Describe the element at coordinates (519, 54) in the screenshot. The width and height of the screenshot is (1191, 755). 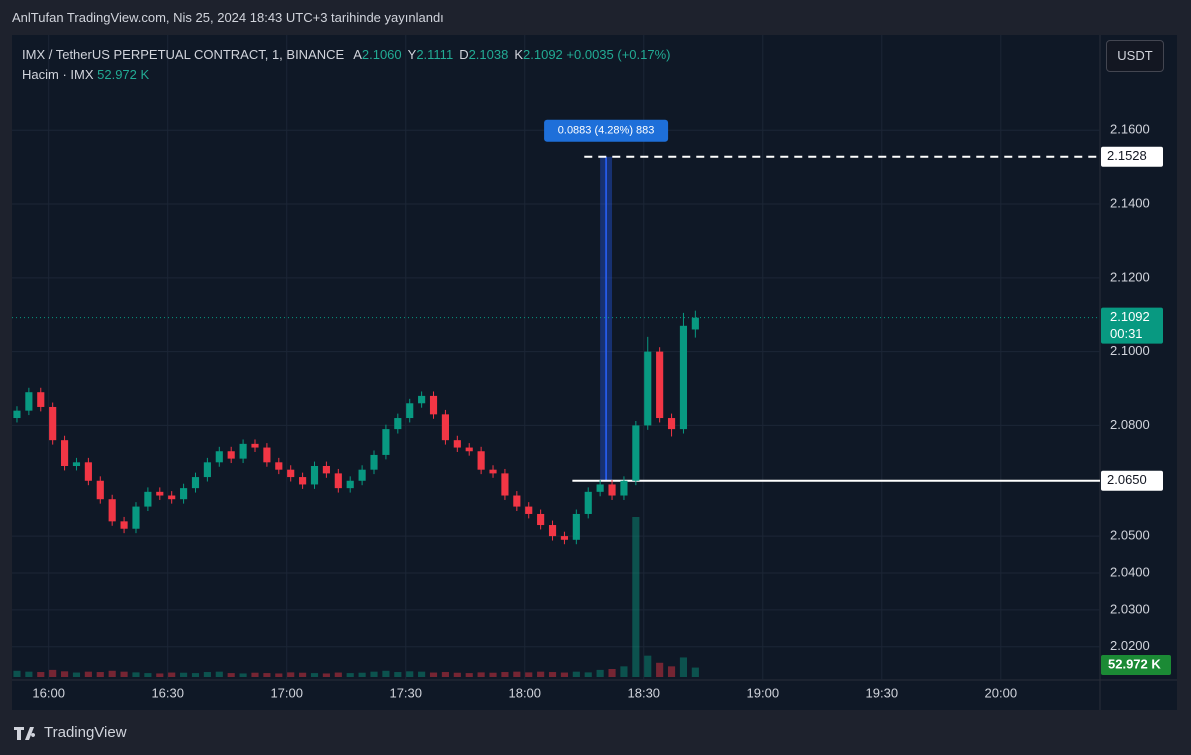
I see `ohlc-key: K` at that location.